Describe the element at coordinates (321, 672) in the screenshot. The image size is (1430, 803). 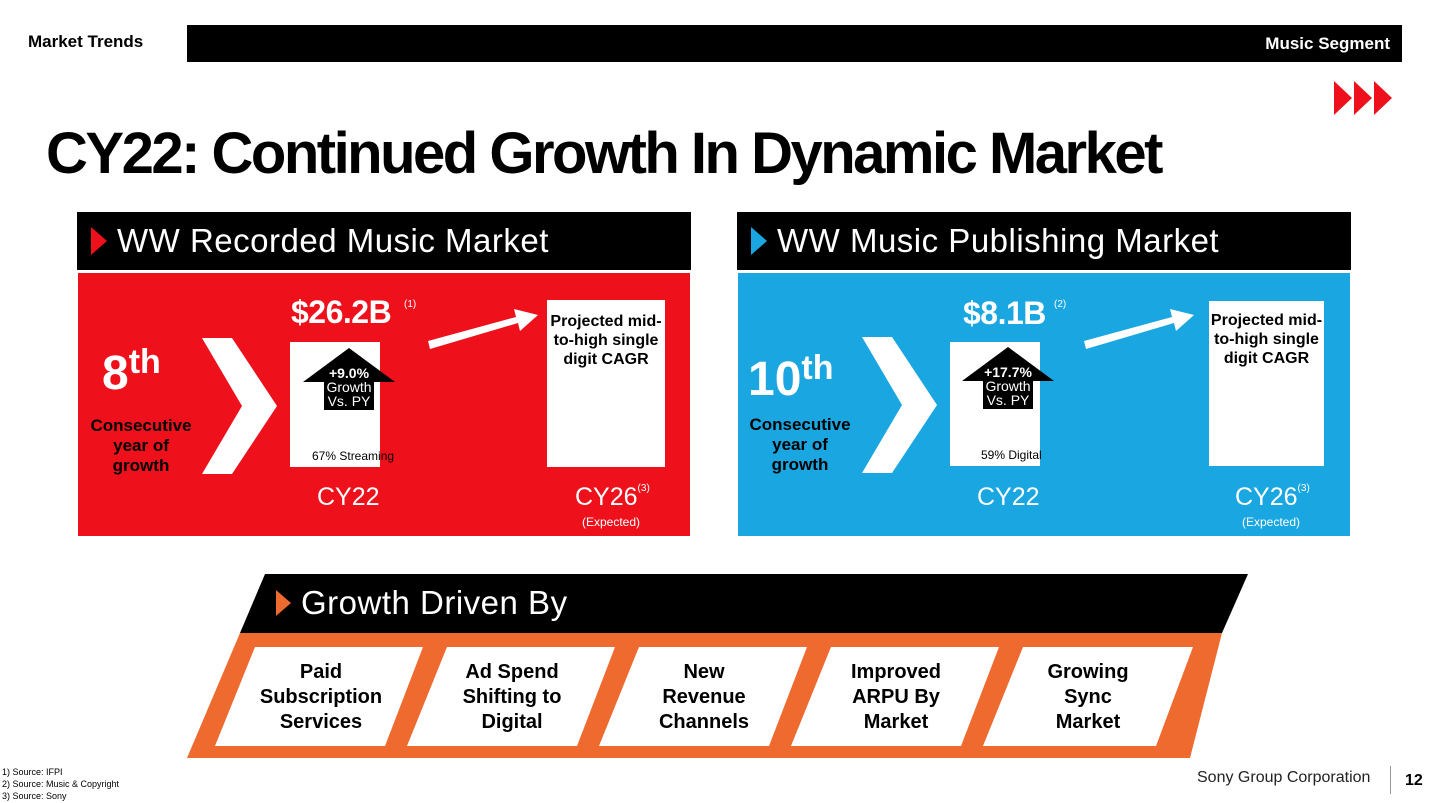
I see `driver-line1: Paid` at that location.